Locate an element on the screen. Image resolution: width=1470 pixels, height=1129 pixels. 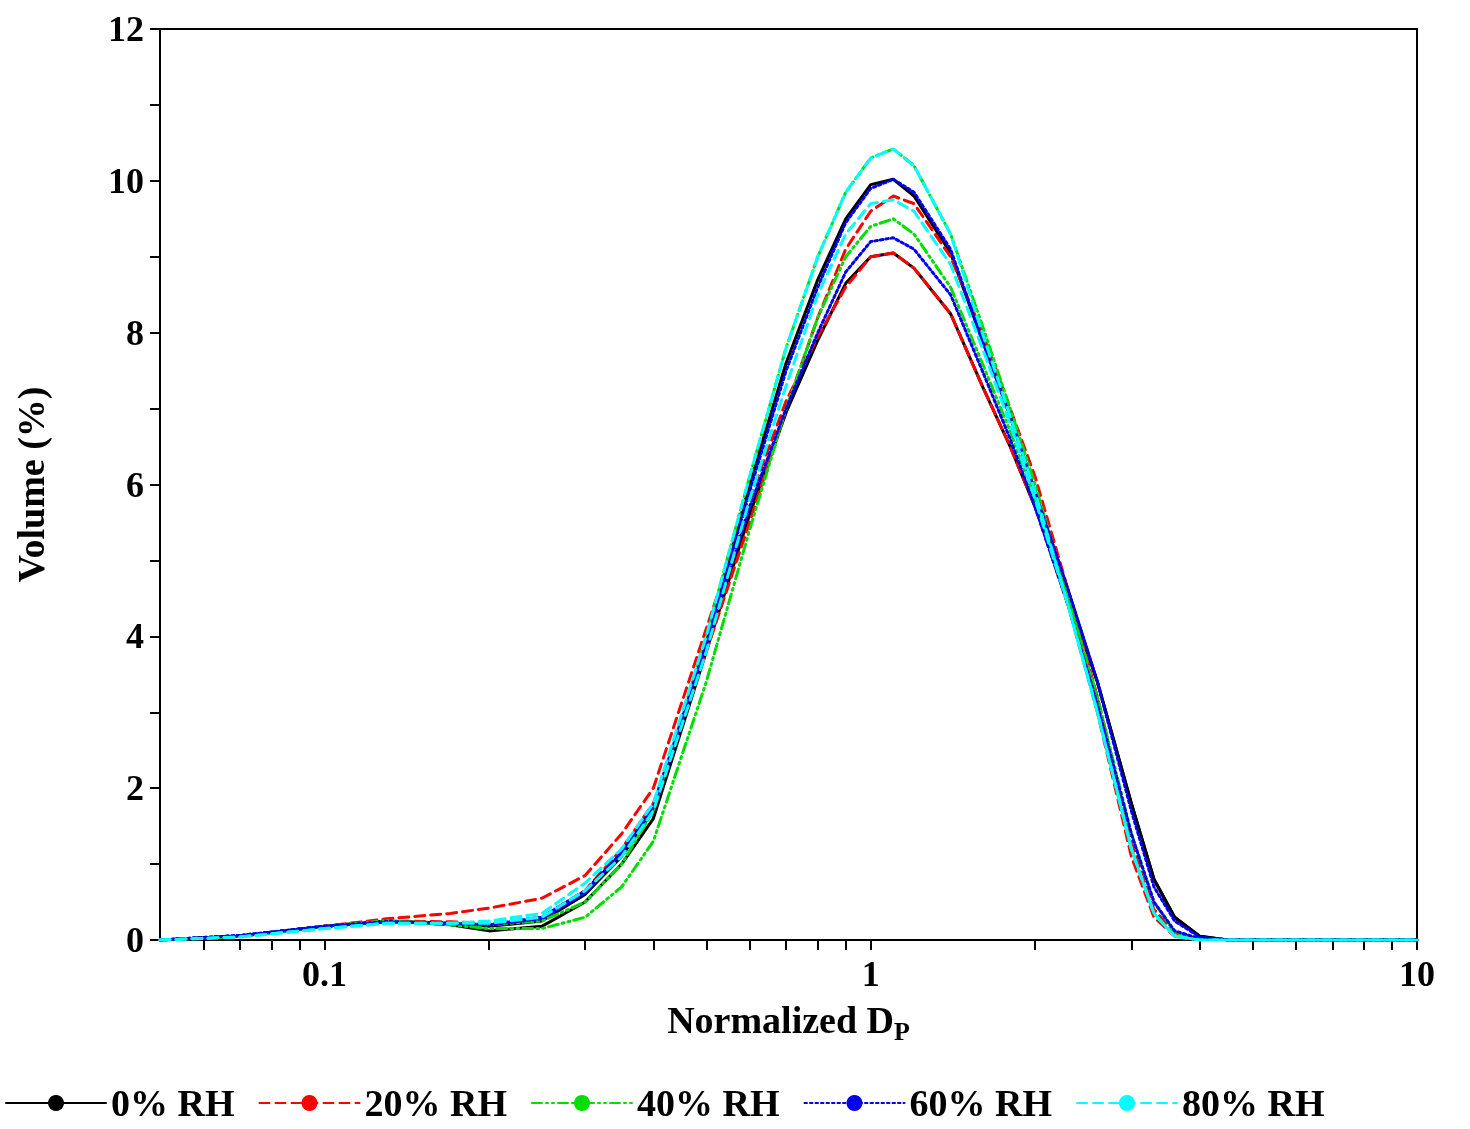
x-tick-label: 1 is located at coordinates (870, 974).